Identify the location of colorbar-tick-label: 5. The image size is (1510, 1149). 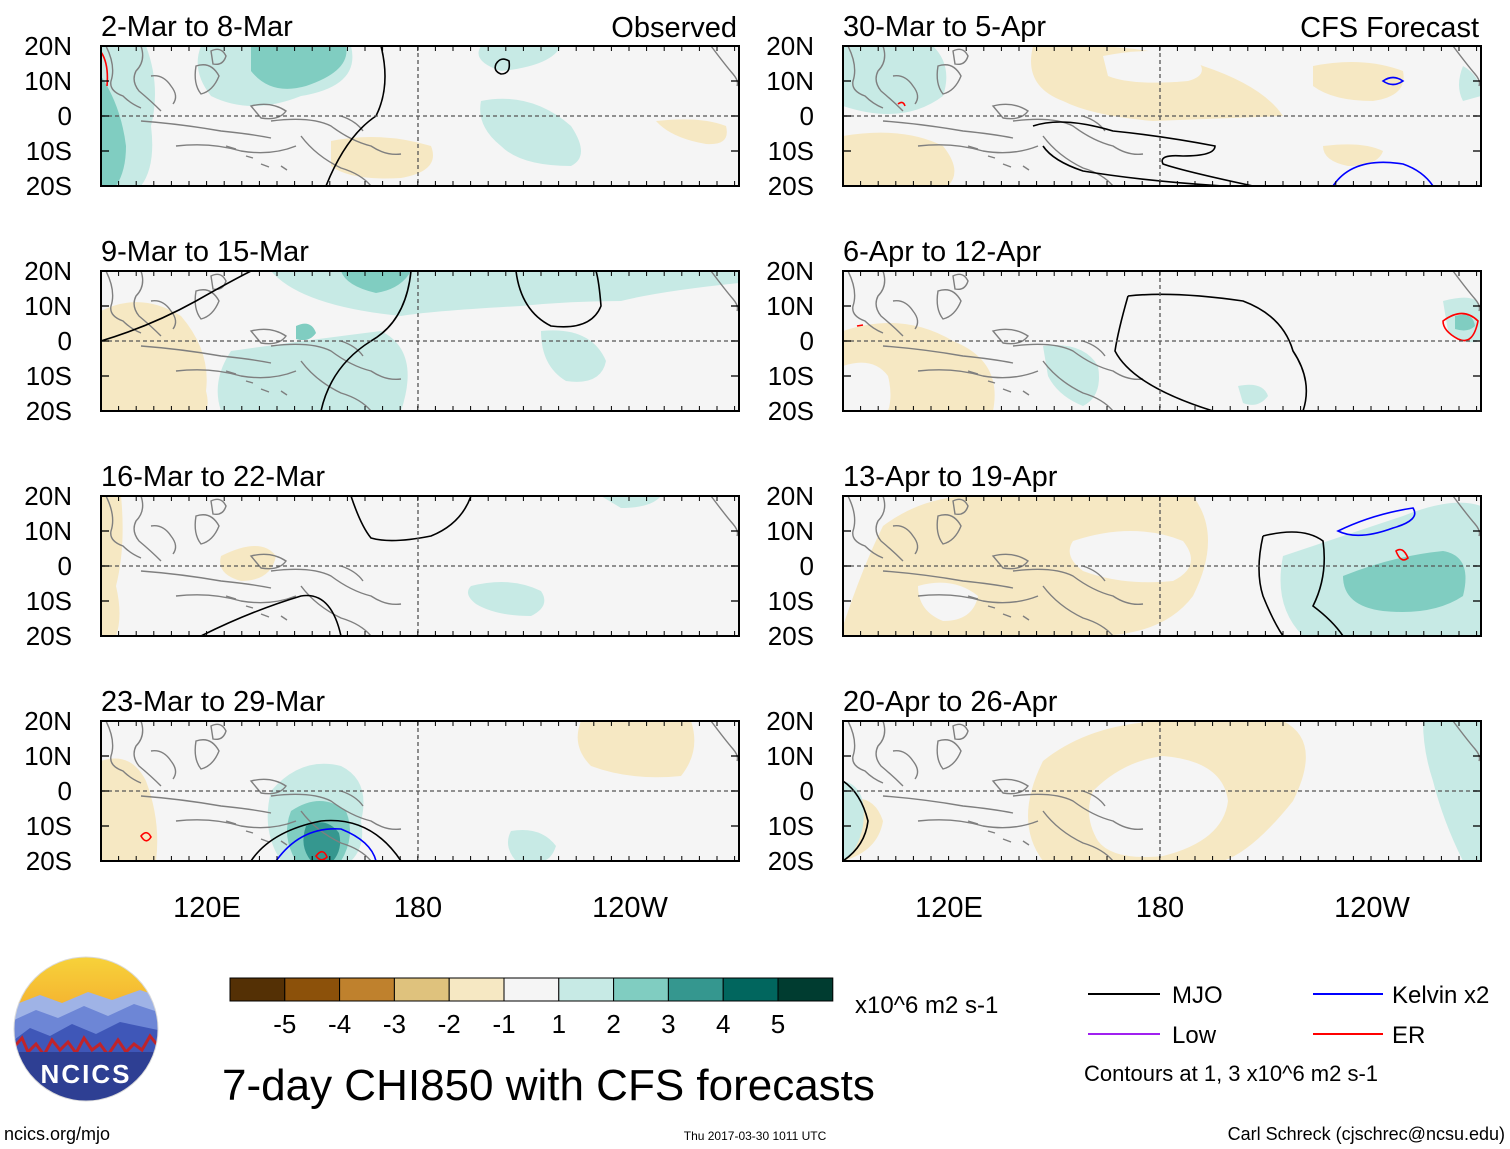
(778, 1024).